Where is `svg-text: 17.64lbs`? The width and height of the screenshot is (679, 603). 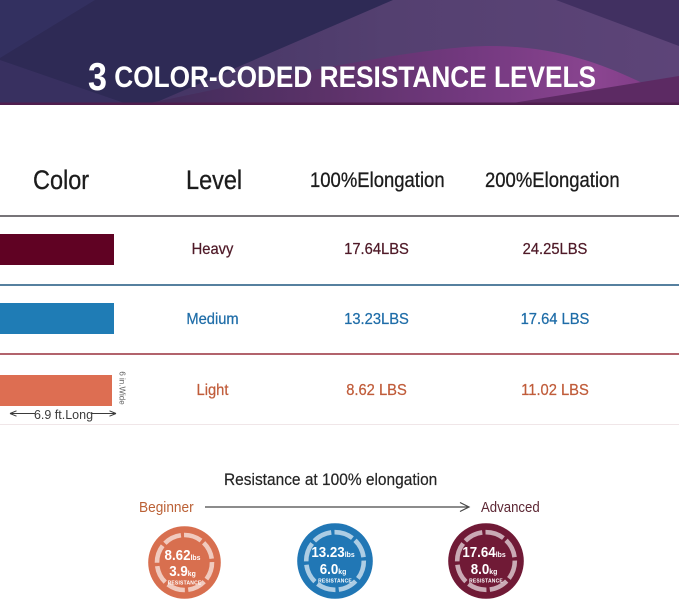
svg-text: 17.64lbs is located at coordinates (483, 551).